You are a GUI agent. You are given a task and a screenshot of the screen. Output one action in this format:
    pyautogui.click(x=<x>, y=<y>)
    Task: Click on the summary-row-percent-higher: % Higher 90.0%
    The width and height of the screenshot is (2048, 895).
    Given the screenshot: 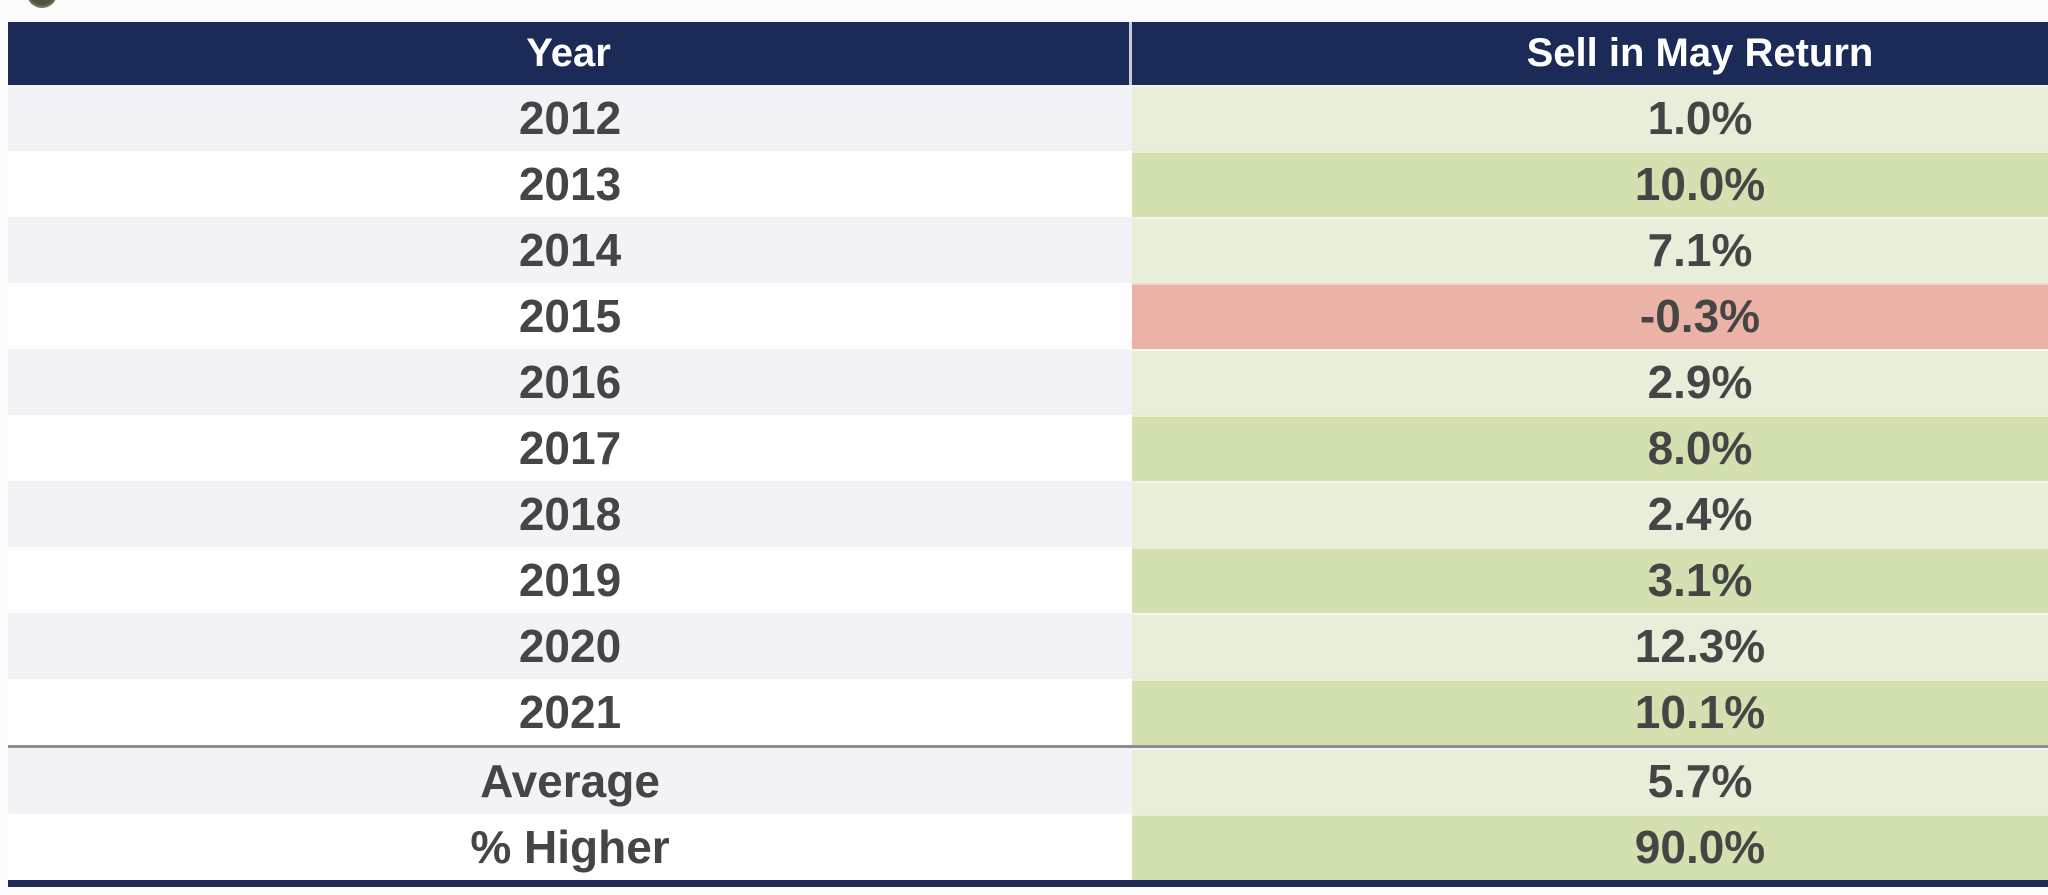 What is the action you would take?
    pyautogui.click(x=1028, y=847)
    